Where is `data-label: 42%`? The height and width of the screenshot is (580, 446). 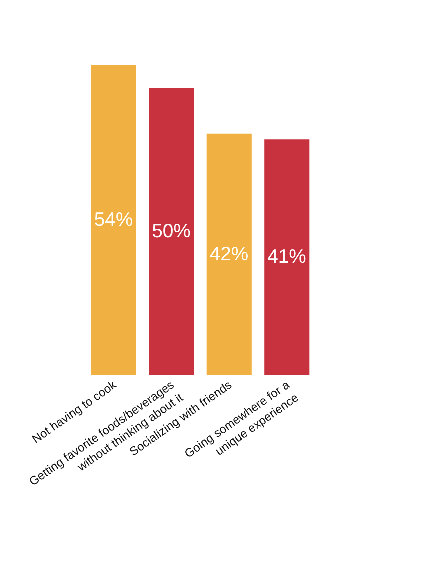
data-label: 42% is located at coordinates (229, 254).